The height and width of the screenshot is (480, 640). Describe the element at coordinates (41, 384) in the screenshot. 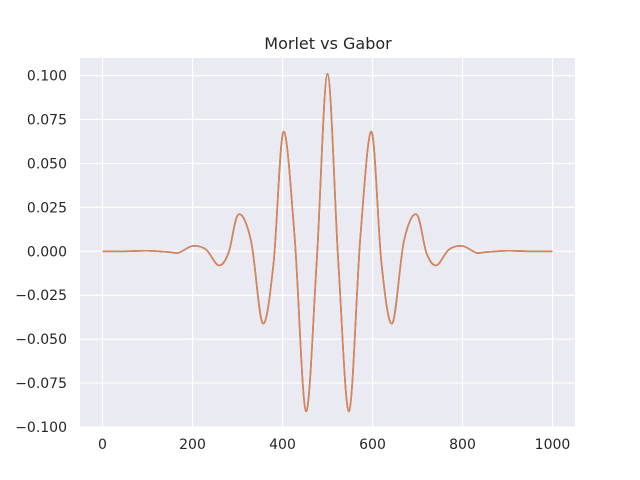

I see `y-tick-label: −0.075` at that location.